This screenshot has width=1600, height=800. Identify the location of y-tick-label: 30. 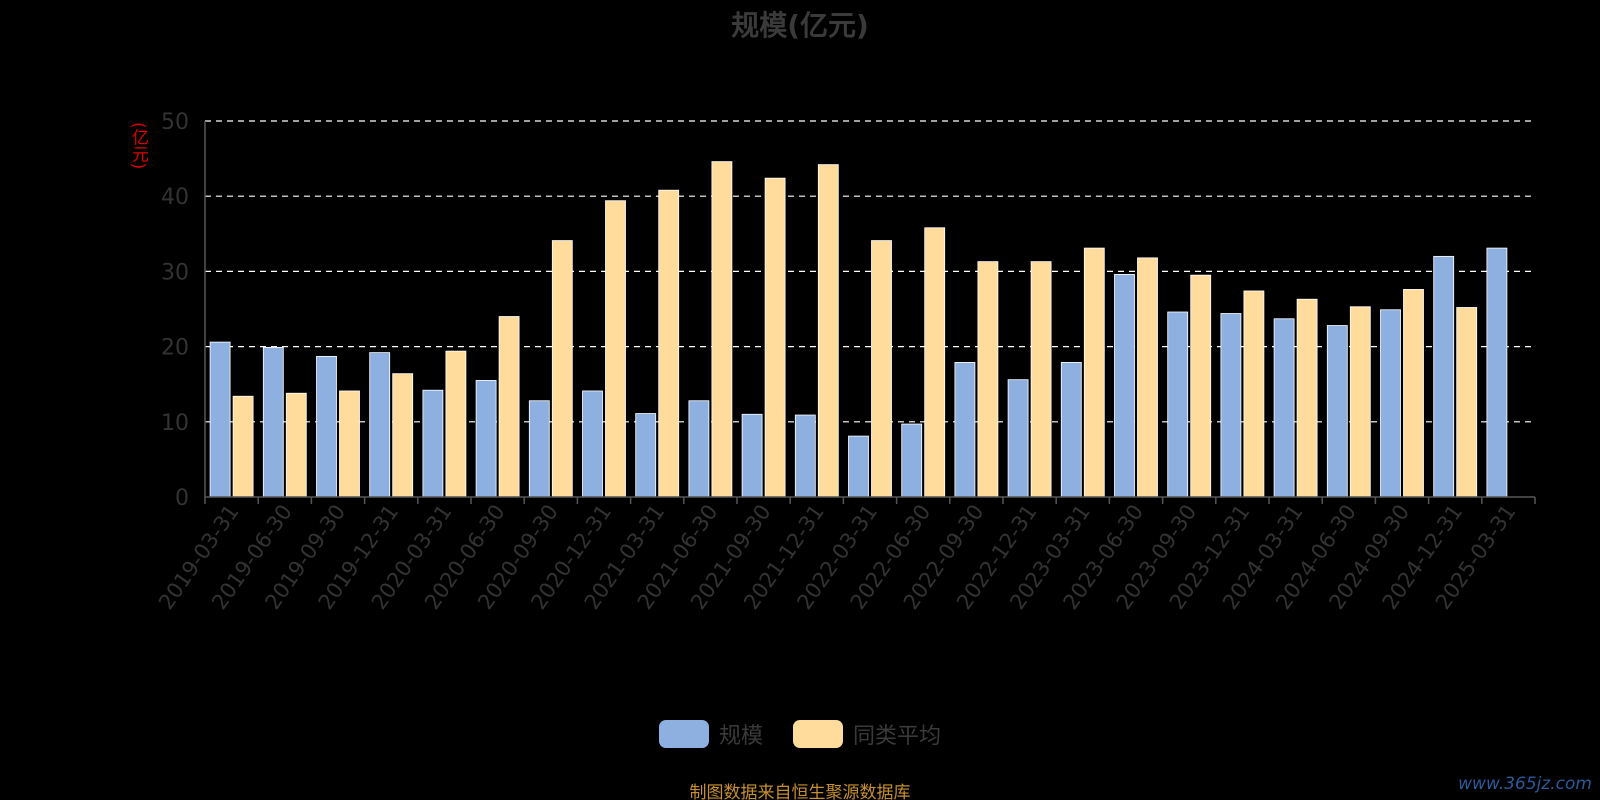
(175, 272).